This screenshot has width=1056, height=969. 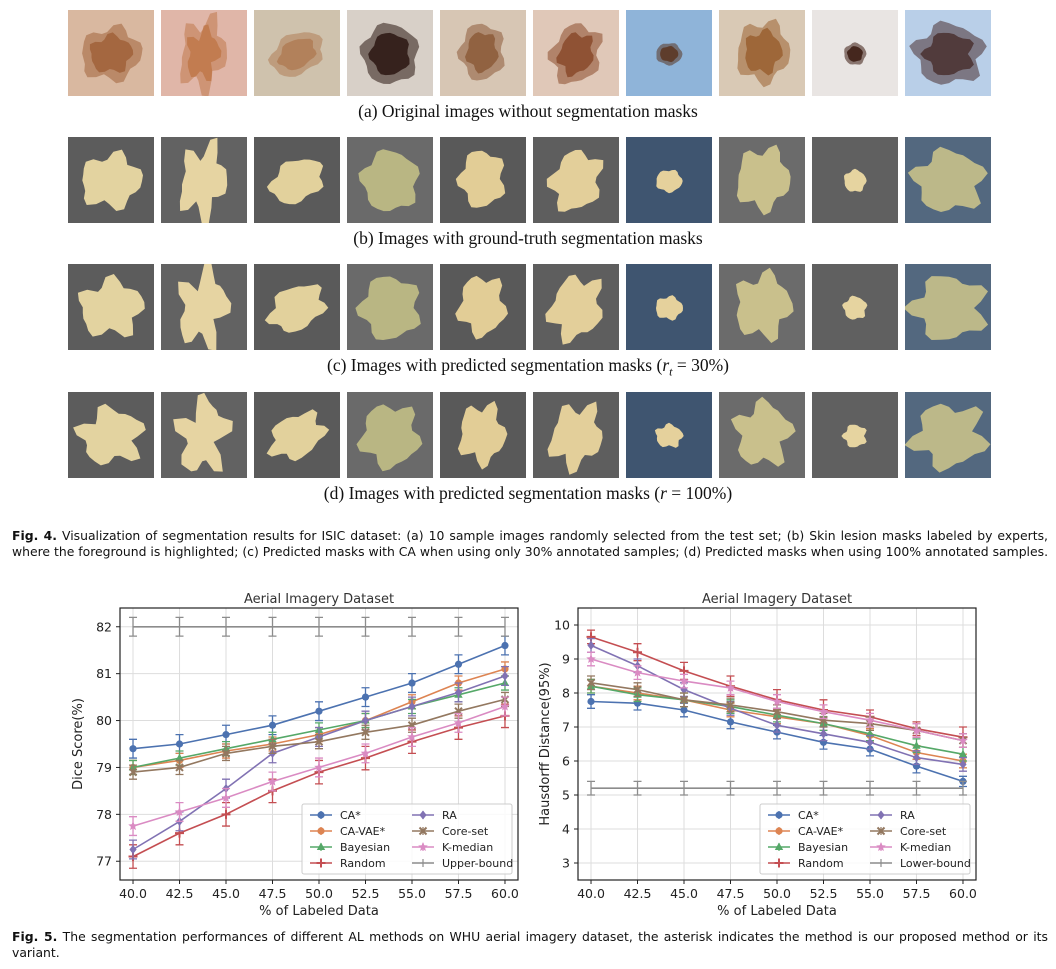 What do you see at coordinates (917, 893) in the screenshot?
I see `x-tick-label: 57.5` at bounding box center [917, 893].